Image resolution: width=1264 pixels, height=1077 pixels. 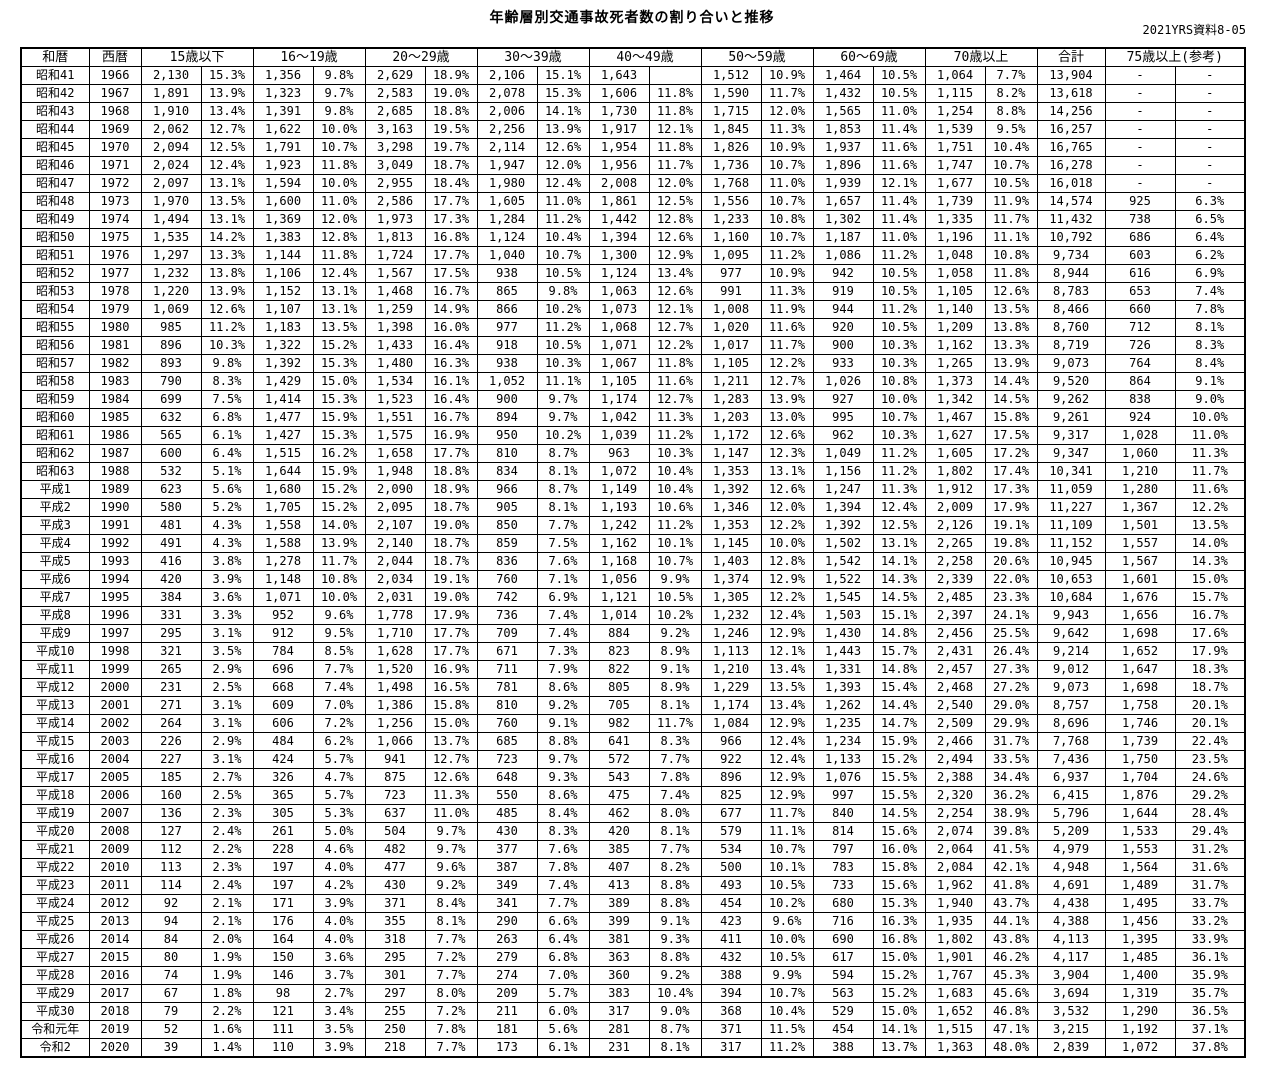 What do you see at coordinates (1140, 201) in the screenshot?
I see `percent-cell: 925` at bounding box center [1140, 201].